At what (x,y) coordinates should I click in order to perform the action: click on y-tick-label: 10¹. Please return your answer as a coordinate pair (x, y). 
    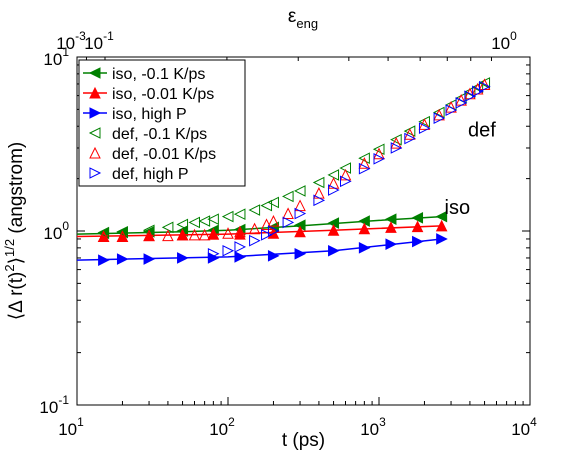
    Looking at the image, I should click on (56, 57).